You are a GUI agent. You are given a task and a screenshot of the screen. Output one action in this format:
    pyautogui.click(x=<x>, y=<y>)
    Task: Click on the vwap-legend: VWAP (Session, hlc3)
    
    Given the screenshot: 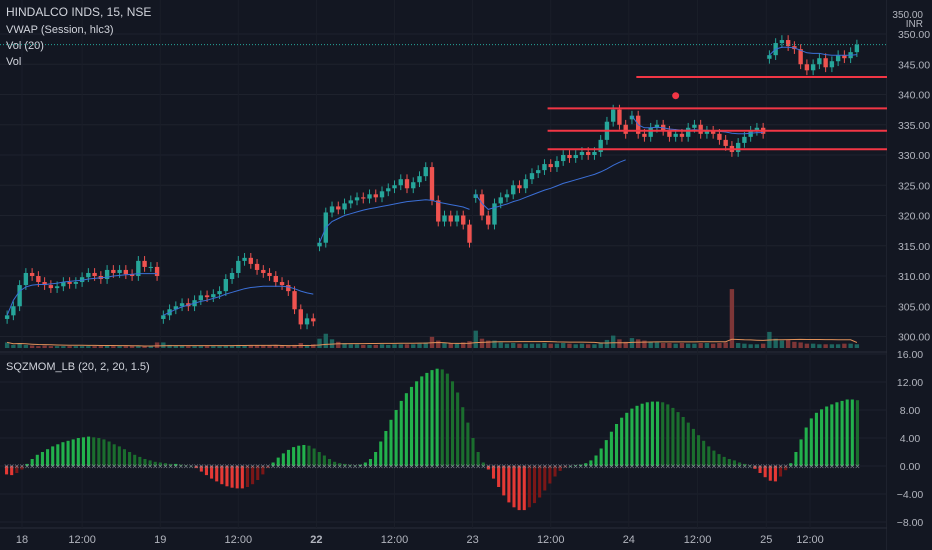 What is the action you would take?
    pyautogui.click(x=60, y=30)
    